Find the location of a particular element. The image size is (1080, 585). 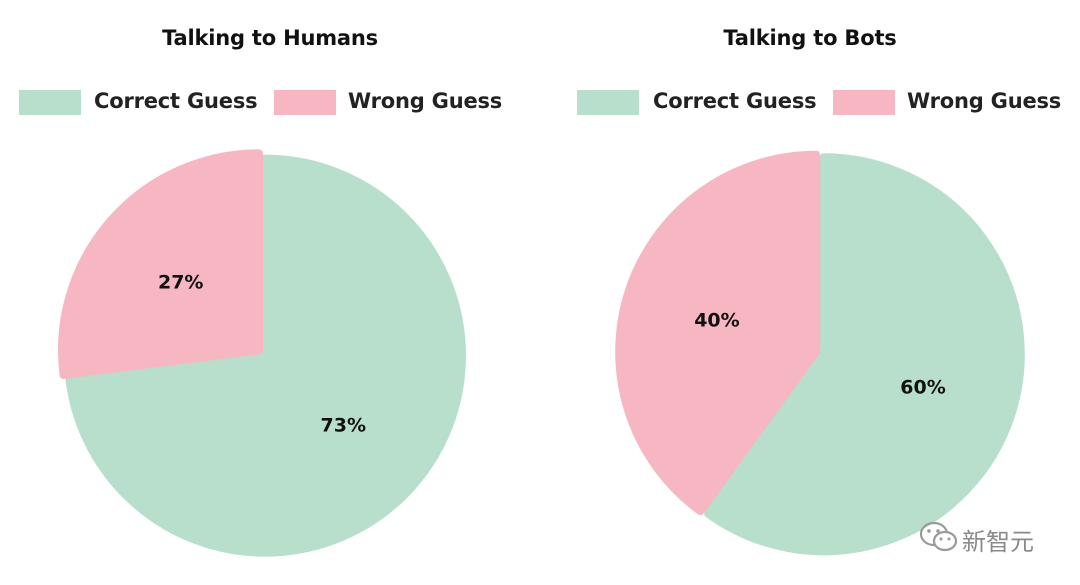

slice-value-label: 40% is located at coordinates (716, 321).